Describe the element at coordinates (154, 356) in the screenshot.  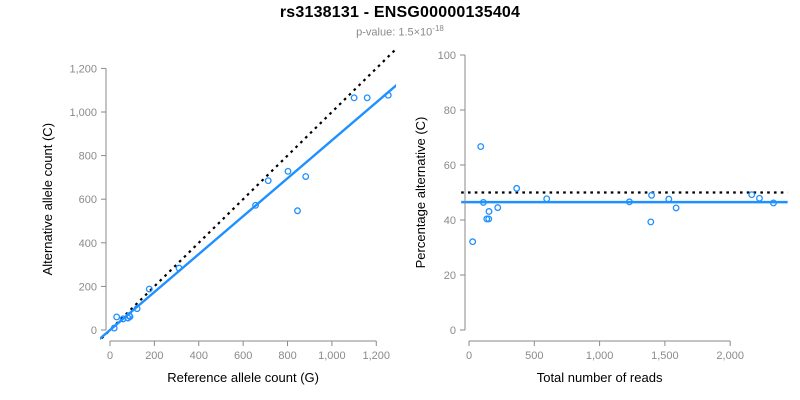
I see `x-tick-label: 200` at that location.